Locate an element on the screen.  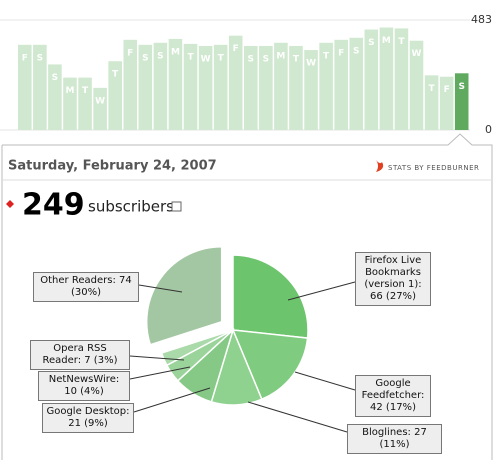
date: Saturday, February 24, 2007 is located at coordinates (112, 166).